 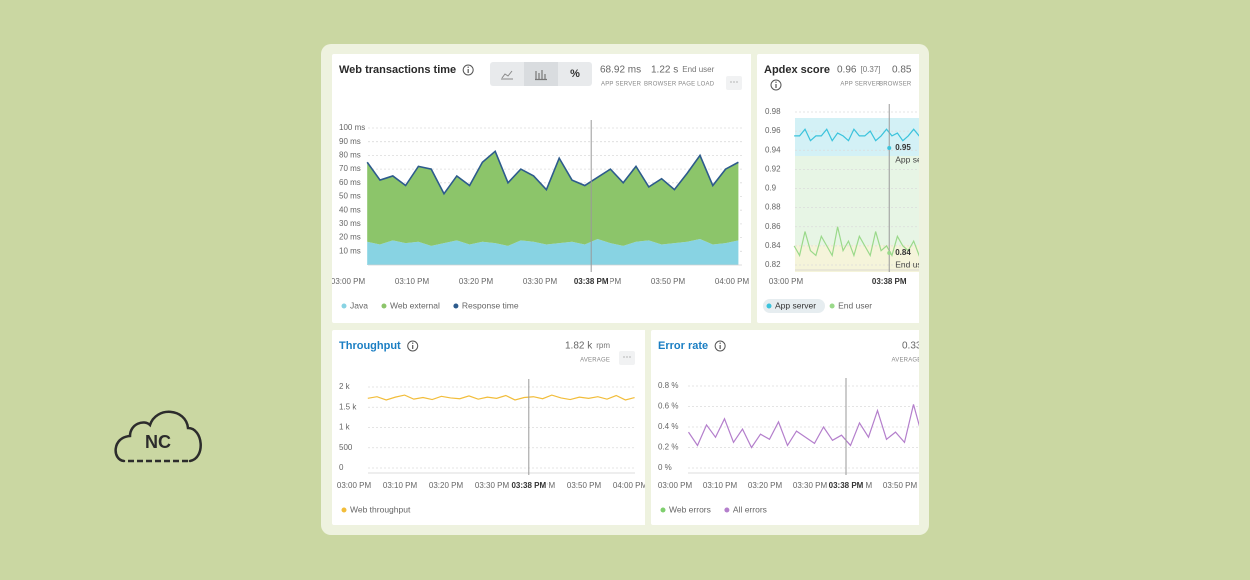 I want to click on legend-label: Java, so click(x=359, y=305).